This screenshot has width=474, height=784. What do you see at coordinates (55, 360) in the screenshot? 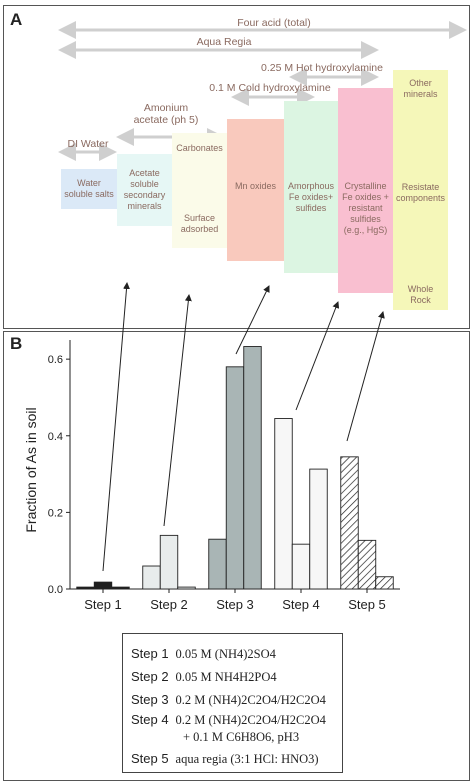
I see `y-tick-label: 0.6` at bounding box center [55, 360].